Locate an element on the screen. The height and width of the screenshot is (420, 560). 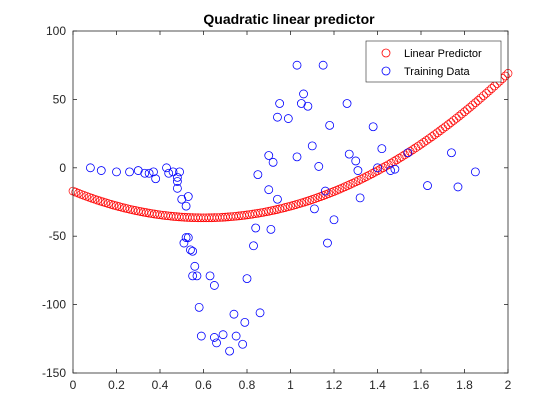
x-tick-label: 1.8 is located at coordinates (464, 385).